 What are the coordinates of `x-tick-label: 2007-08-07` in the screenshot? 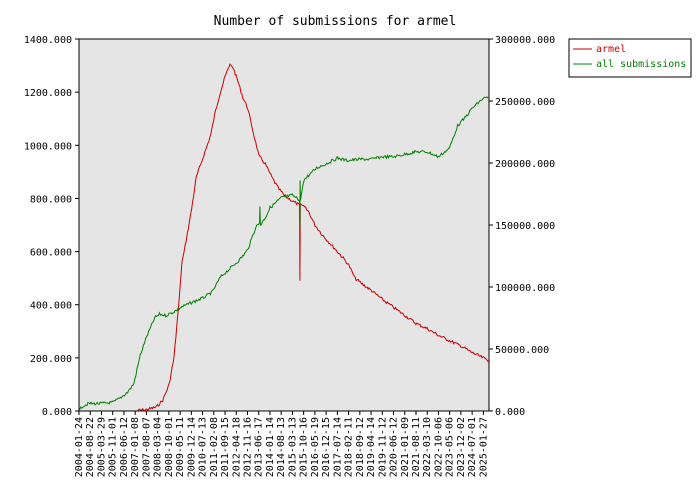 It's located at (146, 447).